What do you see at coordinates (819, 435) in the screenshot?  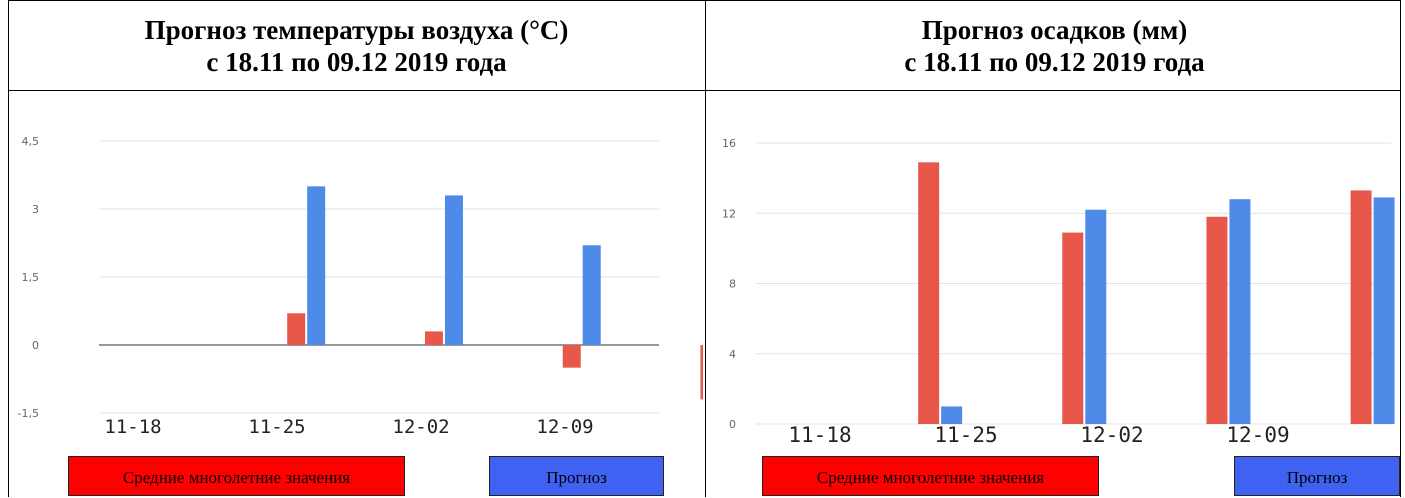 I see `precipitation-x-tick-label: 11-18` at bounding box center [819, 435].